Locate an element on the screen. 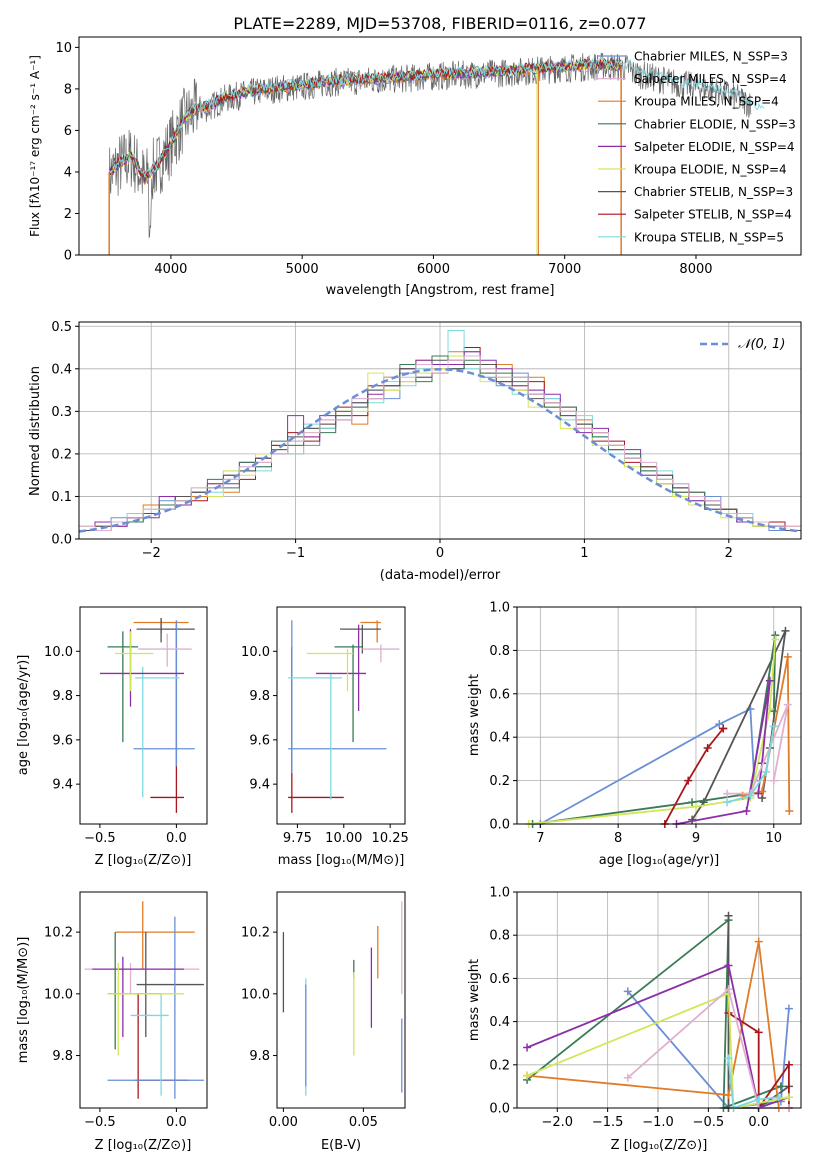 The image size is (819, 1170). x-tick-label: 6000 is located at coordinates (433, 269).